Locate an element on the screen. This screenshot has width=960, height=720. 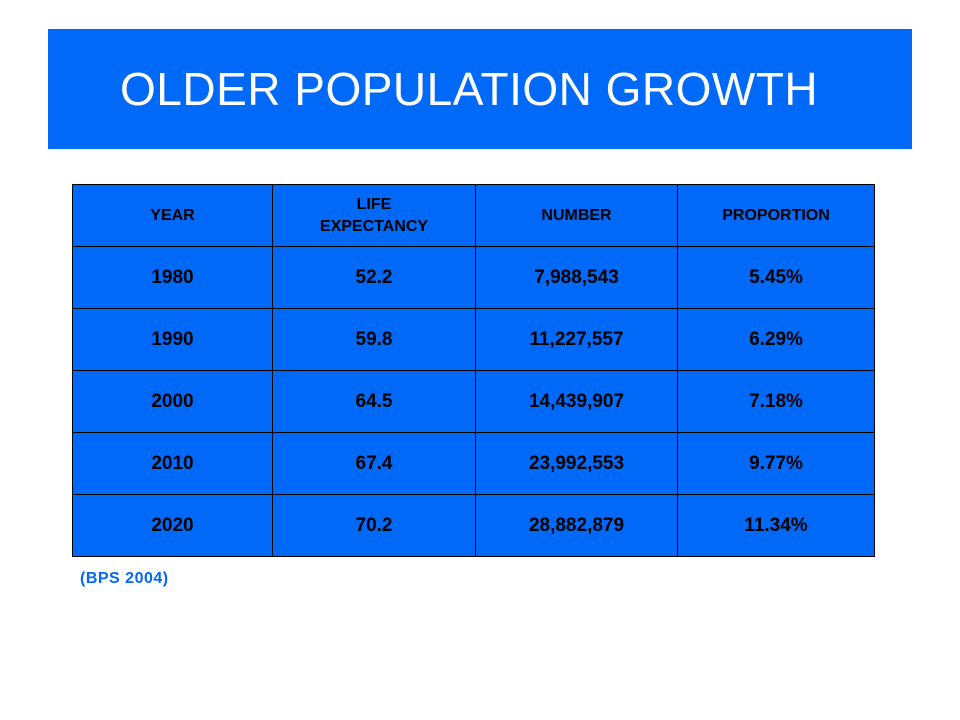
column-header-life-expectancy: LIFE EXPECTANCY is located at coordinates (374, 215).